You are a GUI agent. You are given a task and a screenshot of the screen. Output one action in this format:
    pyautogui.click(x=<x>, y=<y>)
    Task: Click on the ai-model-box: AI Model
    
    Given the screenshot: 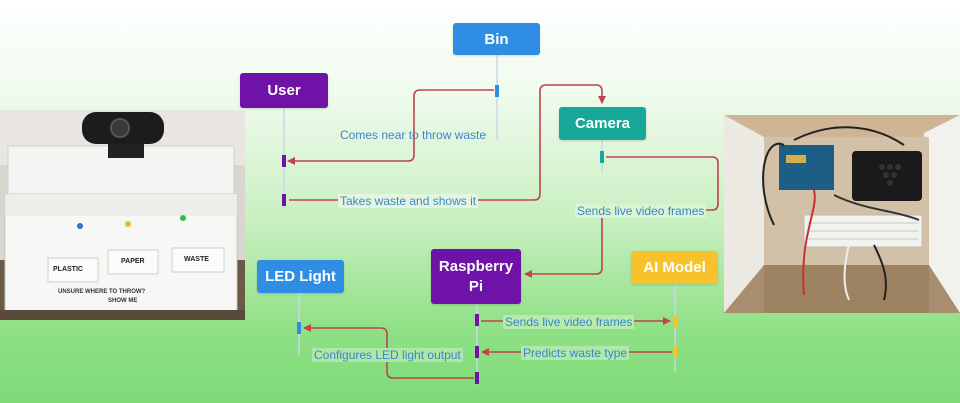 What is the action you would take?
    pyautogui.click(x=674, y=267)
    